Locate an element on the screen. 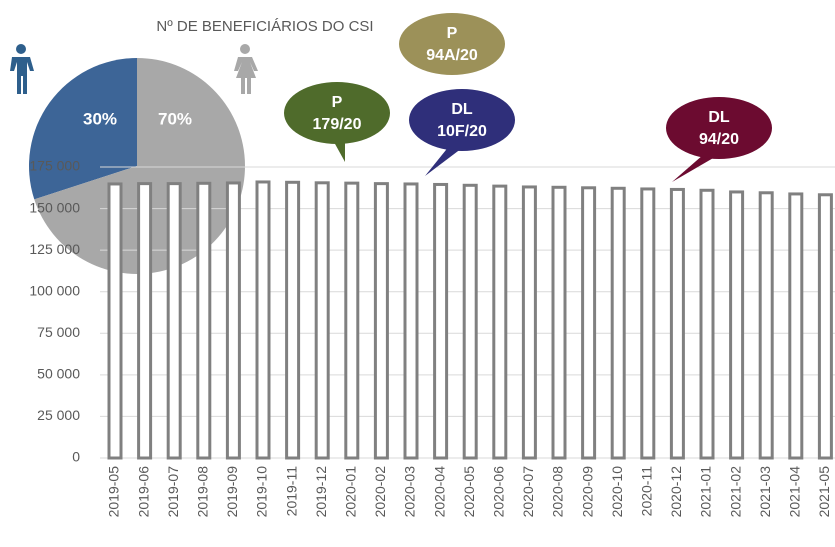 This screenshot has height=547, width=835. y-tick-label: 50 000 is located at coordinates (58, 374).